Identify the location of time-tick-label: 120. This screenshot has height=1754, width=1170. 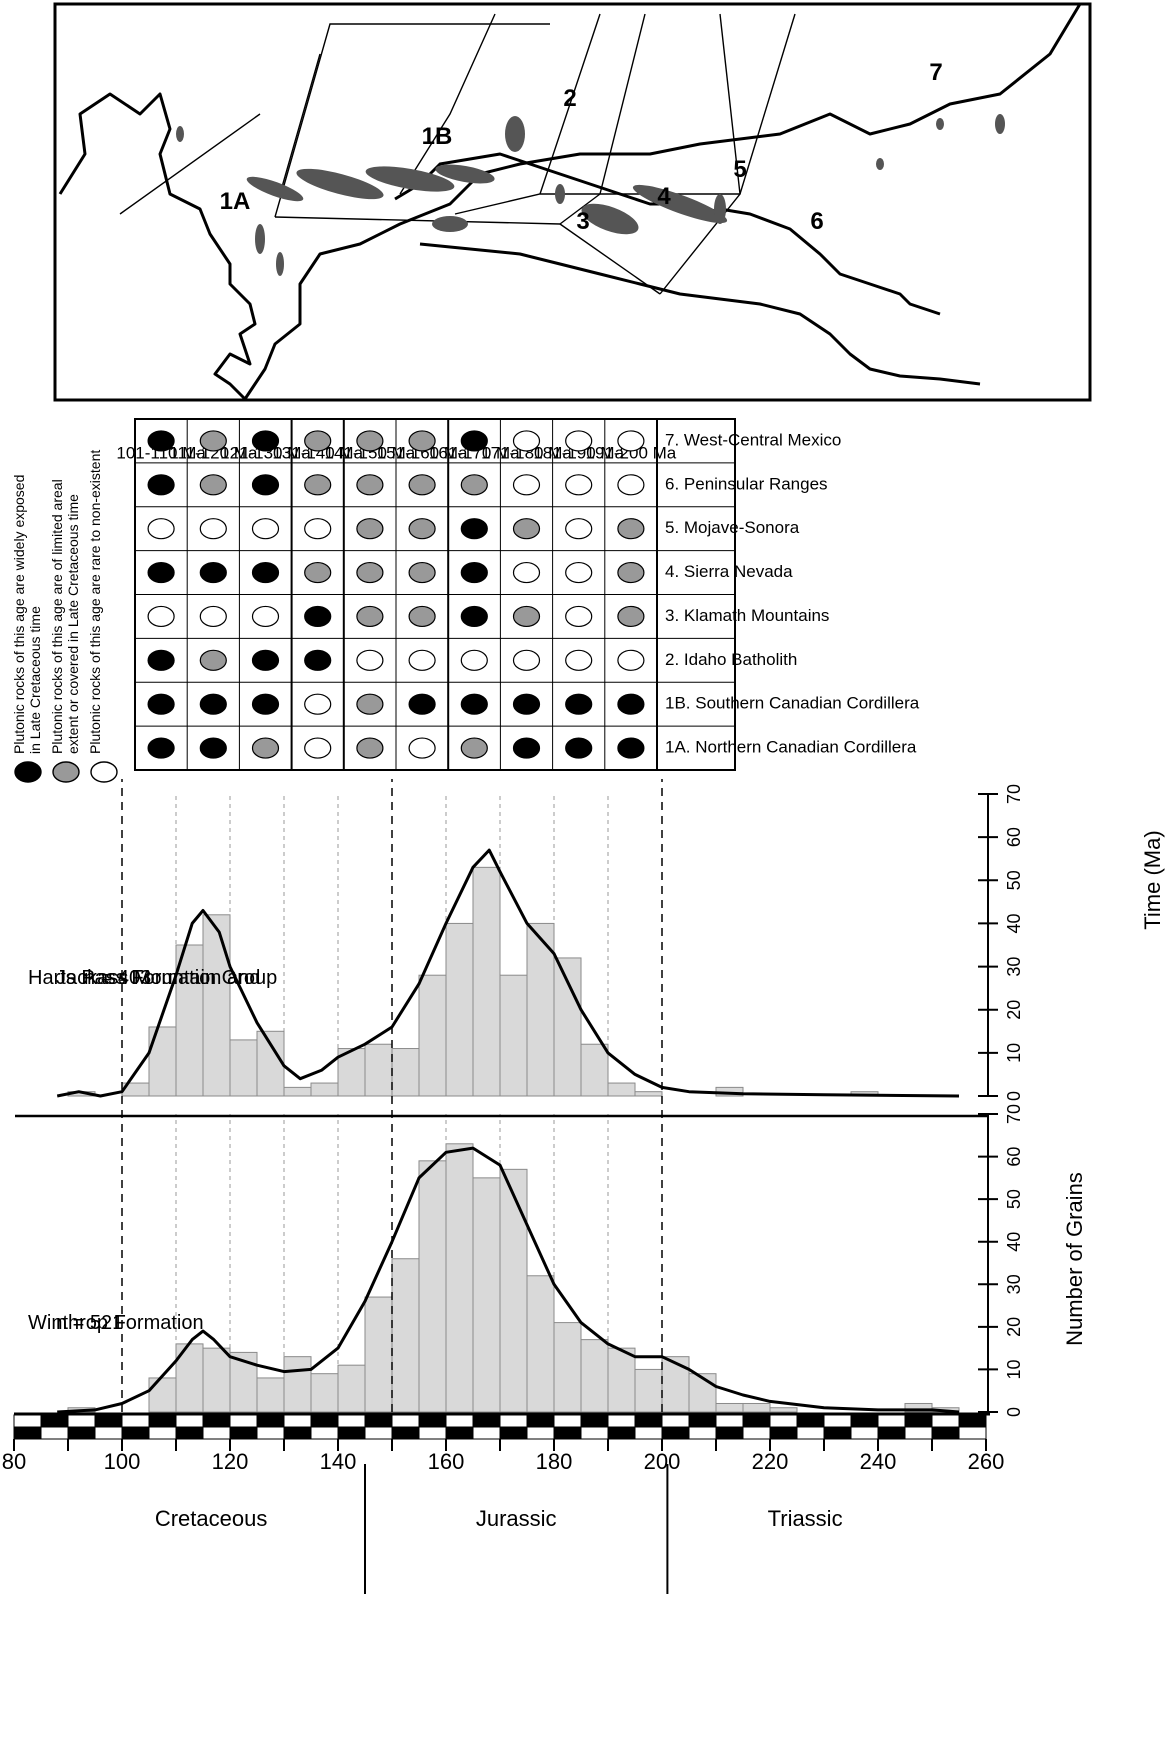
(230, 1461).